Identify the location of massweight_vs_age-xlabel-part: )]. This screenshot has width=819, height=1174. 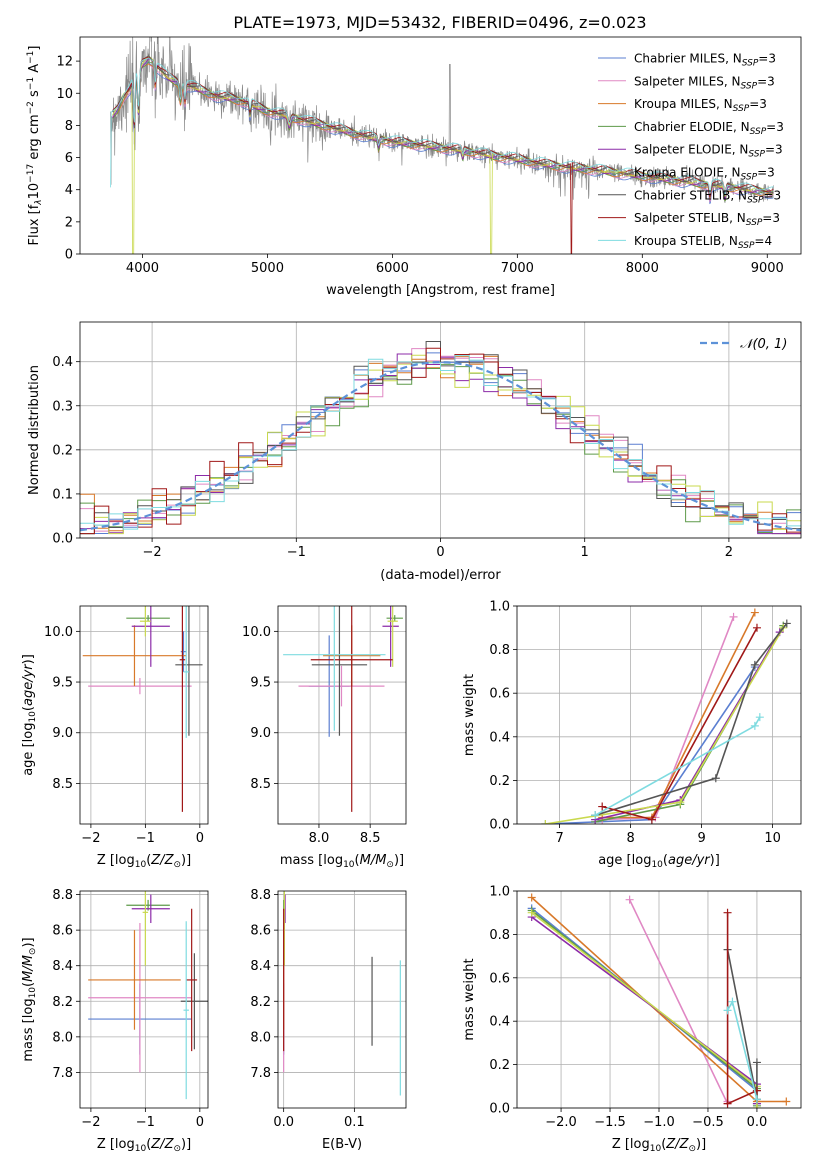
(715, 860).